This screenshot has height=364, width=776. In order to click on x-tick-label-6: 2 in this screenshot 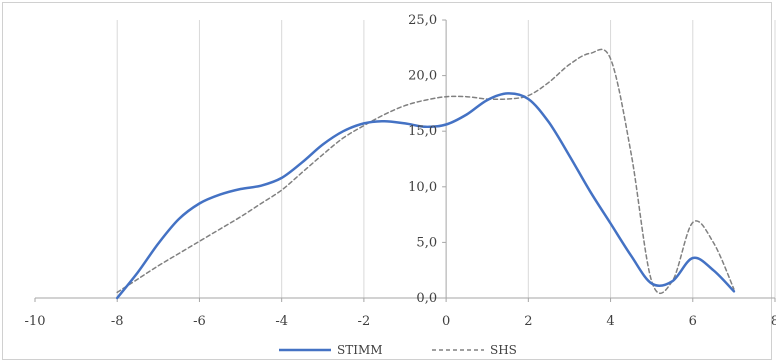, I will do `click(528, 321)`.